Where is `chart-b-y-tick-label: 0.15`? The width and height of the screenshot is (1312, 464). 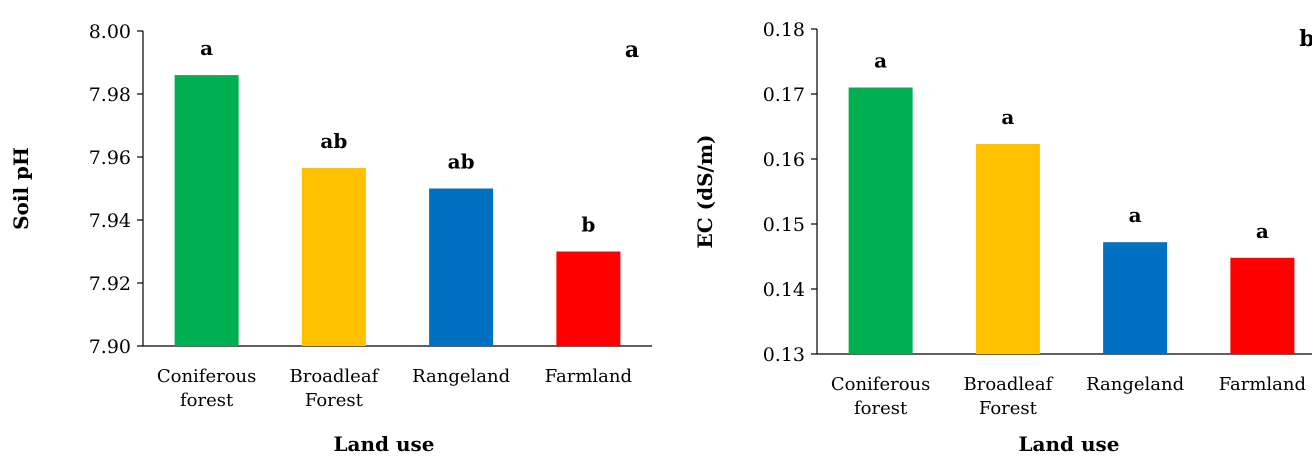
chart-b-y-tick-label: 0.15 is located at coordinates (784, 225).